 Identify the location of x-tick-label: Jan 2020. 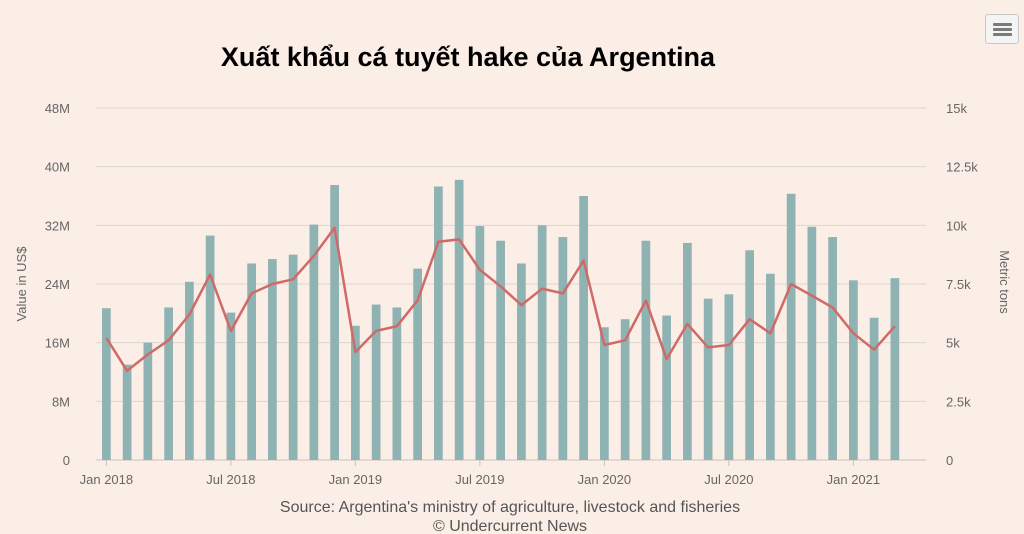
(605, 479).